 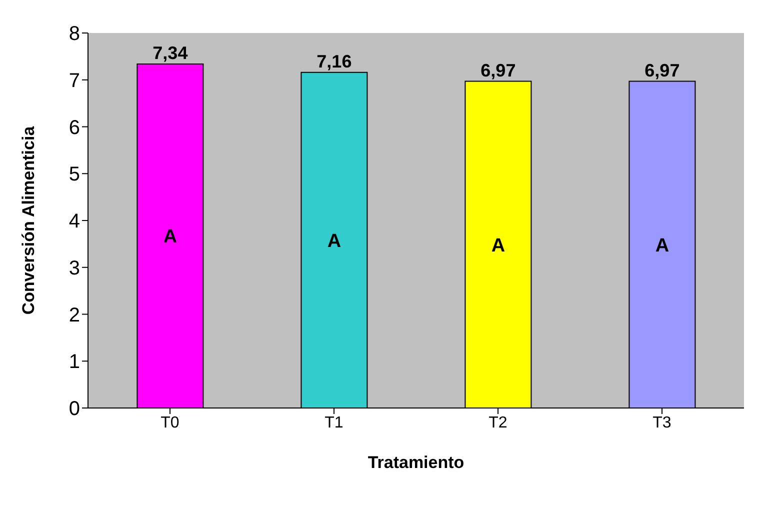 What do you see at coordinates (74, 175) in the screenshot?
I see `y-tick-label: 5` at bounding box center [74, 175].